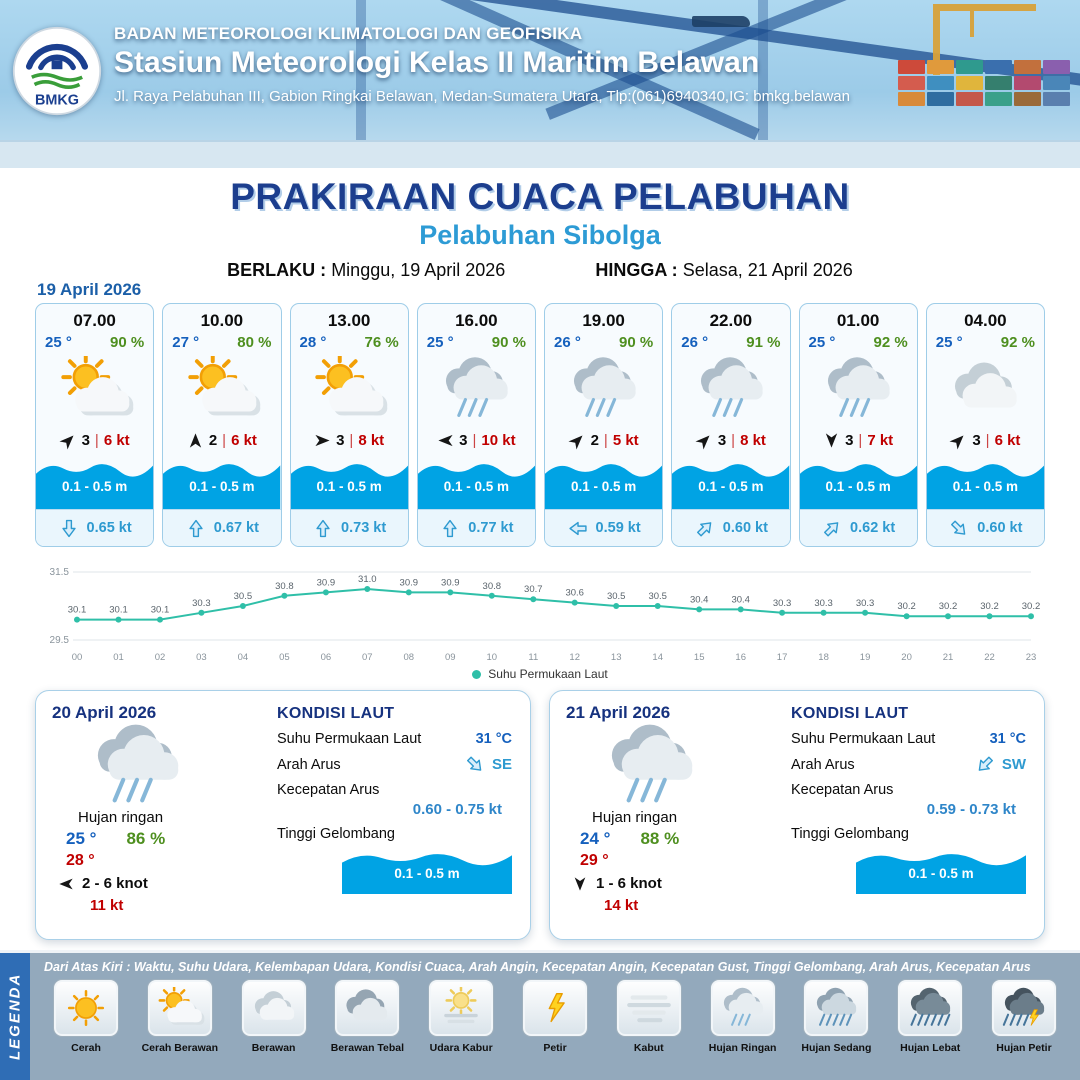 The image size is (1080, 1080). Describe the element at coordinates (1056, 67) in the screenshot. I see `container-block` at that location.